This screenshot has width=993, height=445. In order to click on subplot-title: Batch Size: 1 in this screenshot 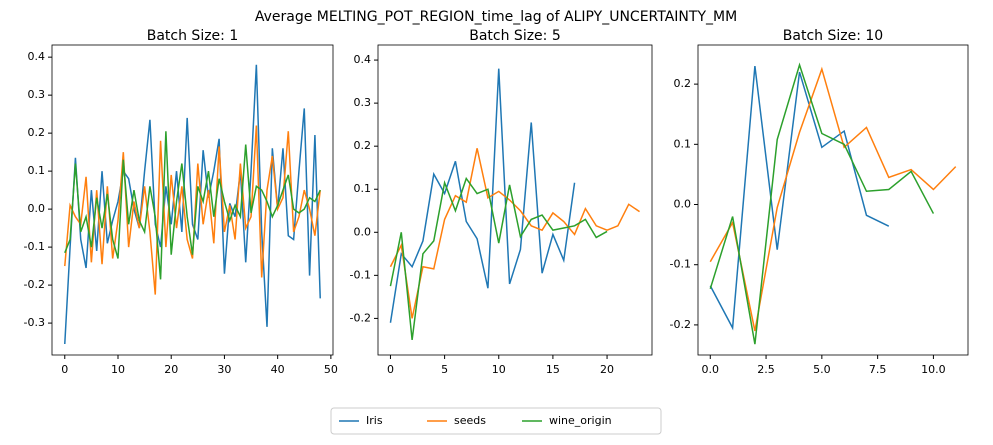, I will do `click(193, 36)`.